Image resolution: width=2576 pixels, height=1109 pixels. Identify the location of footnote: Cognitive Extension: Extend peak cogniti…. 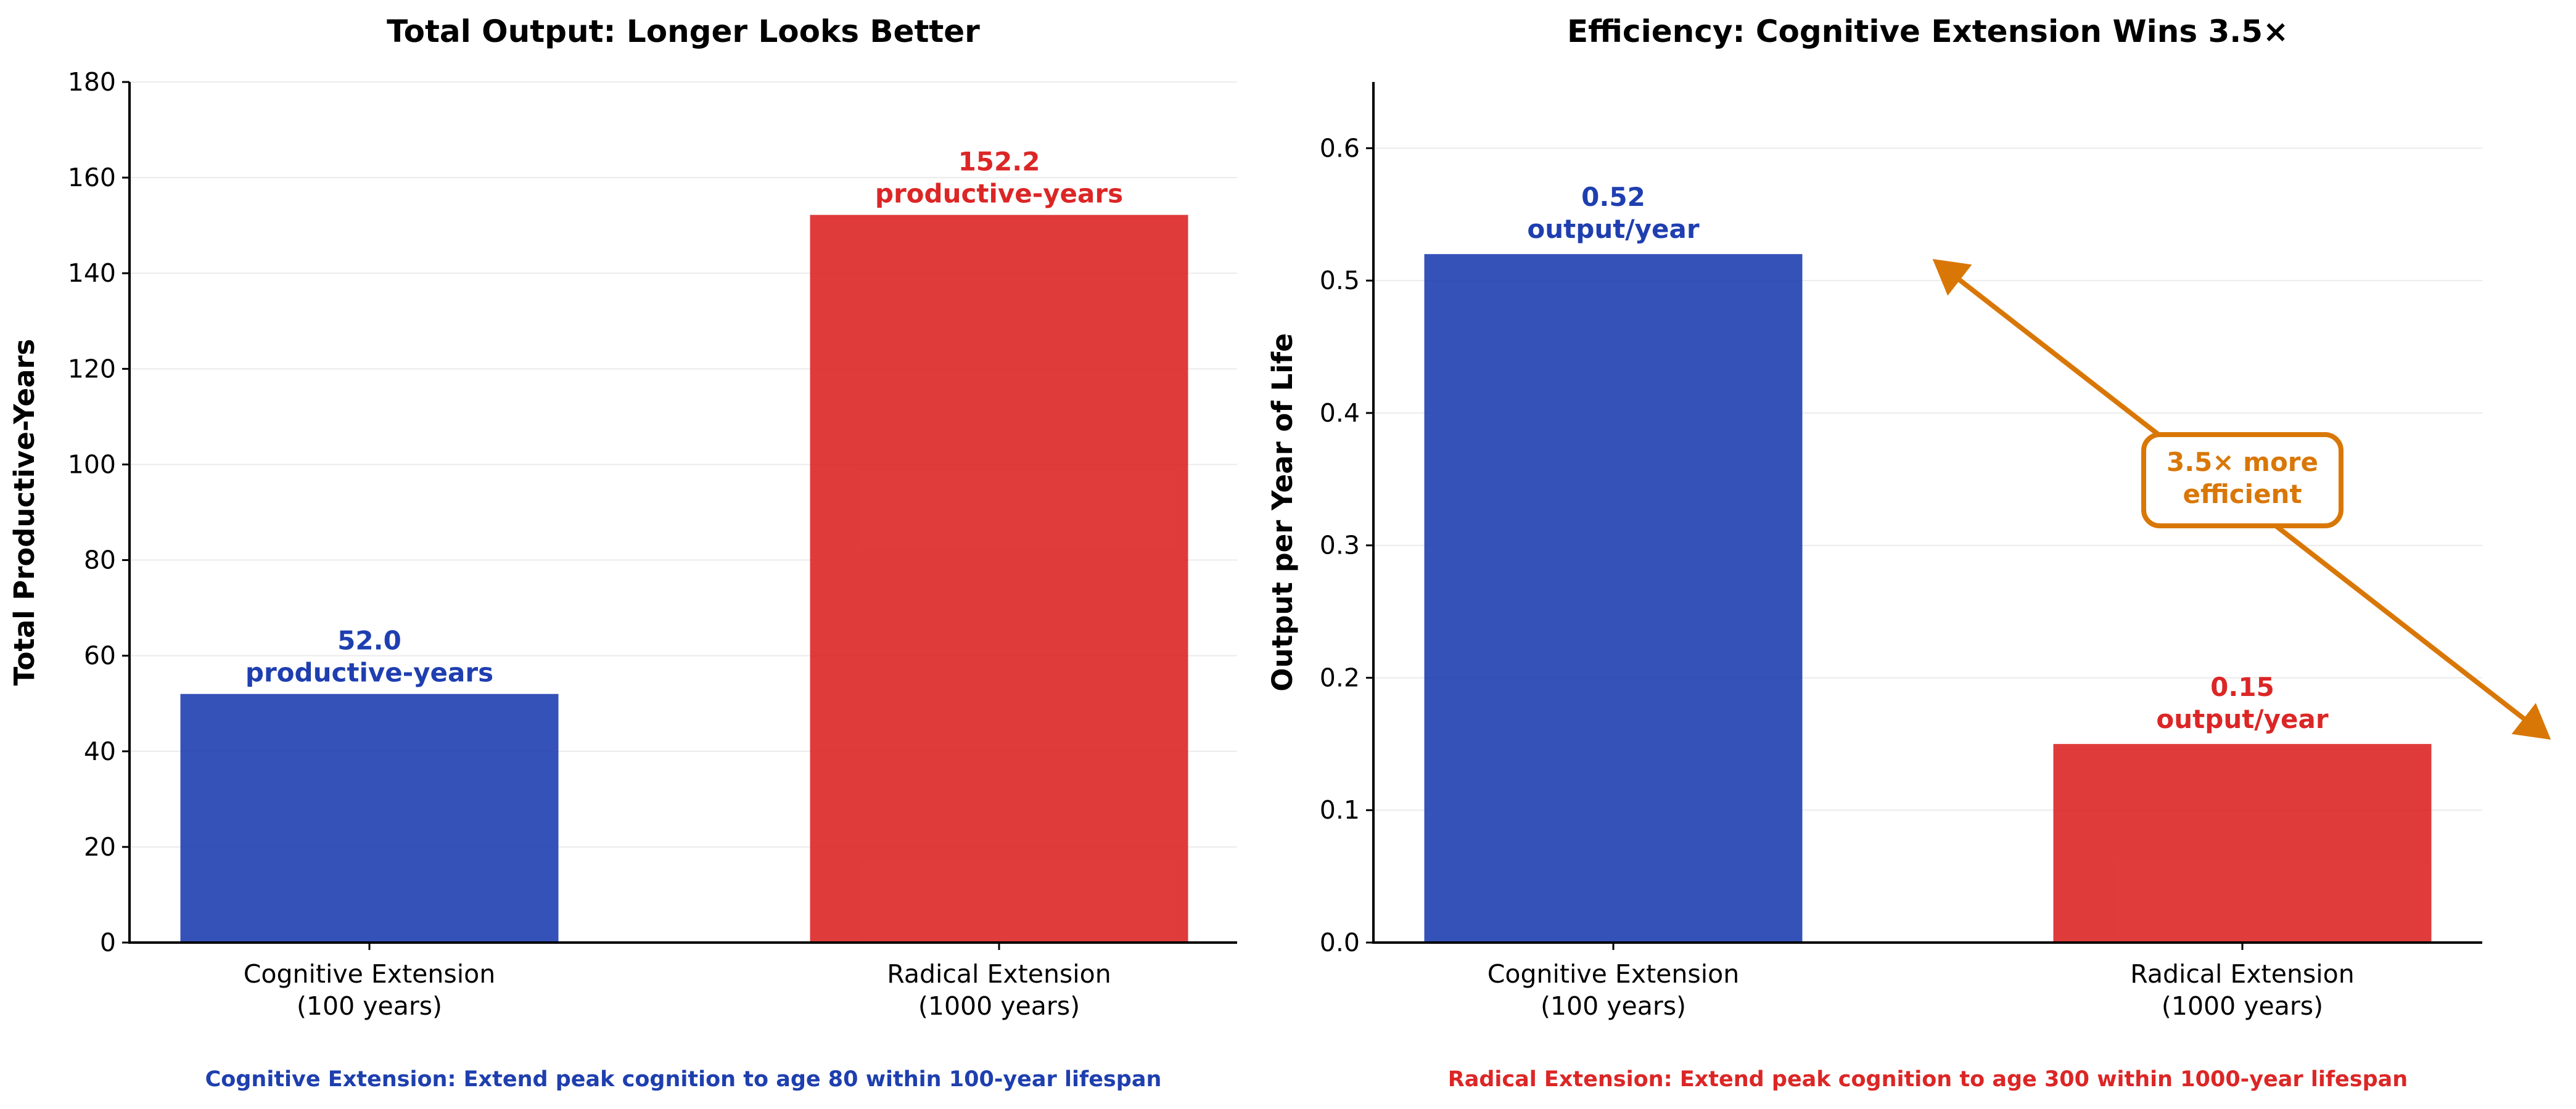
(683, 1079).